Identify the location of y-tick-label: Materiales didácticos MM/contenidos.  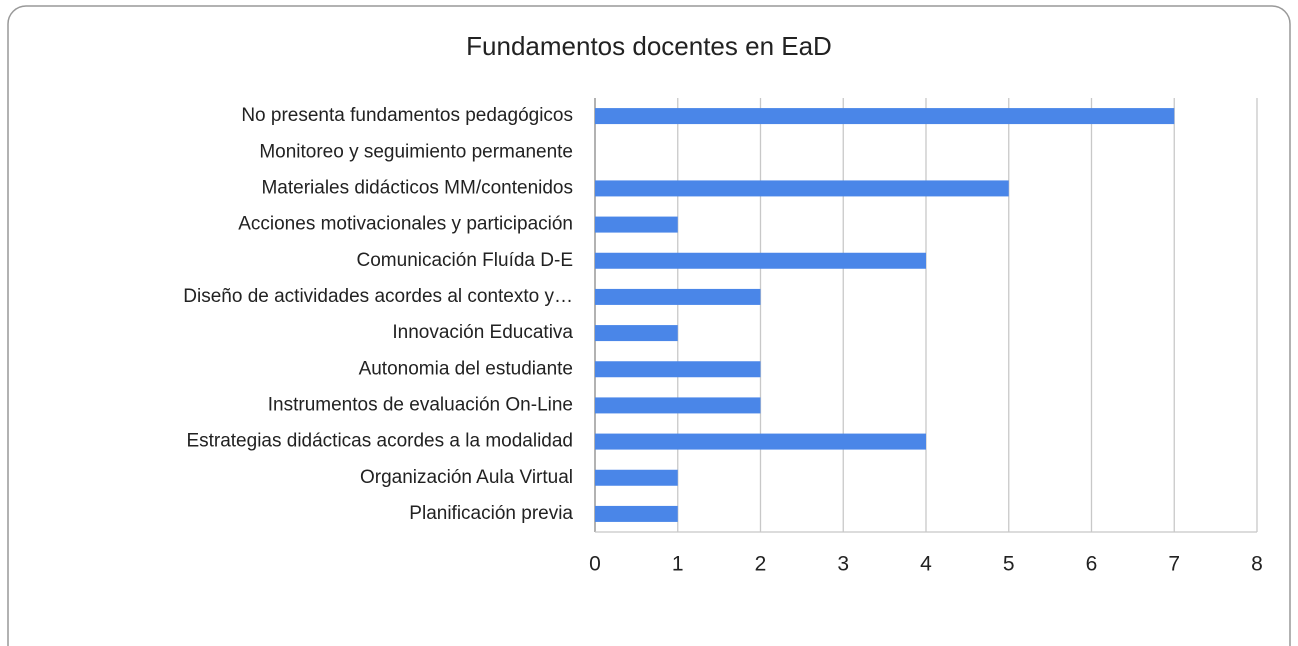
(417, 187).